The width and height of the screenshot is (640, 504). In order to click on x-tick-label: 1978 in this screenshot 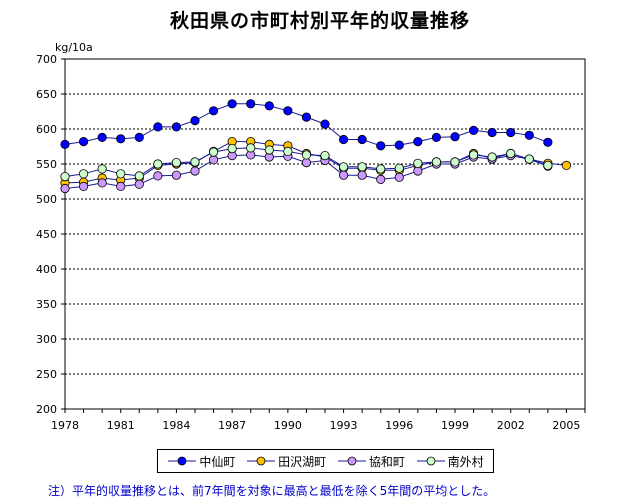, I will do `click(65, 425)`.